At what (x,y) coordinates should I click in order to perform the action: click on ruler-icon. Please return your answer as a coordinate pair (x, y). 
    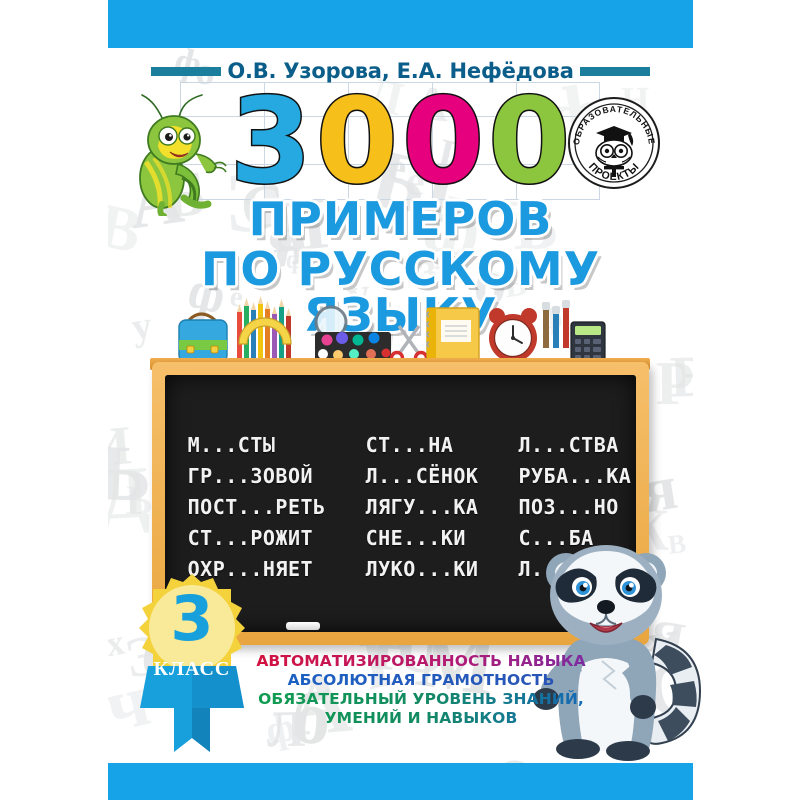
    Looking at the image, I should click on (265, 331).